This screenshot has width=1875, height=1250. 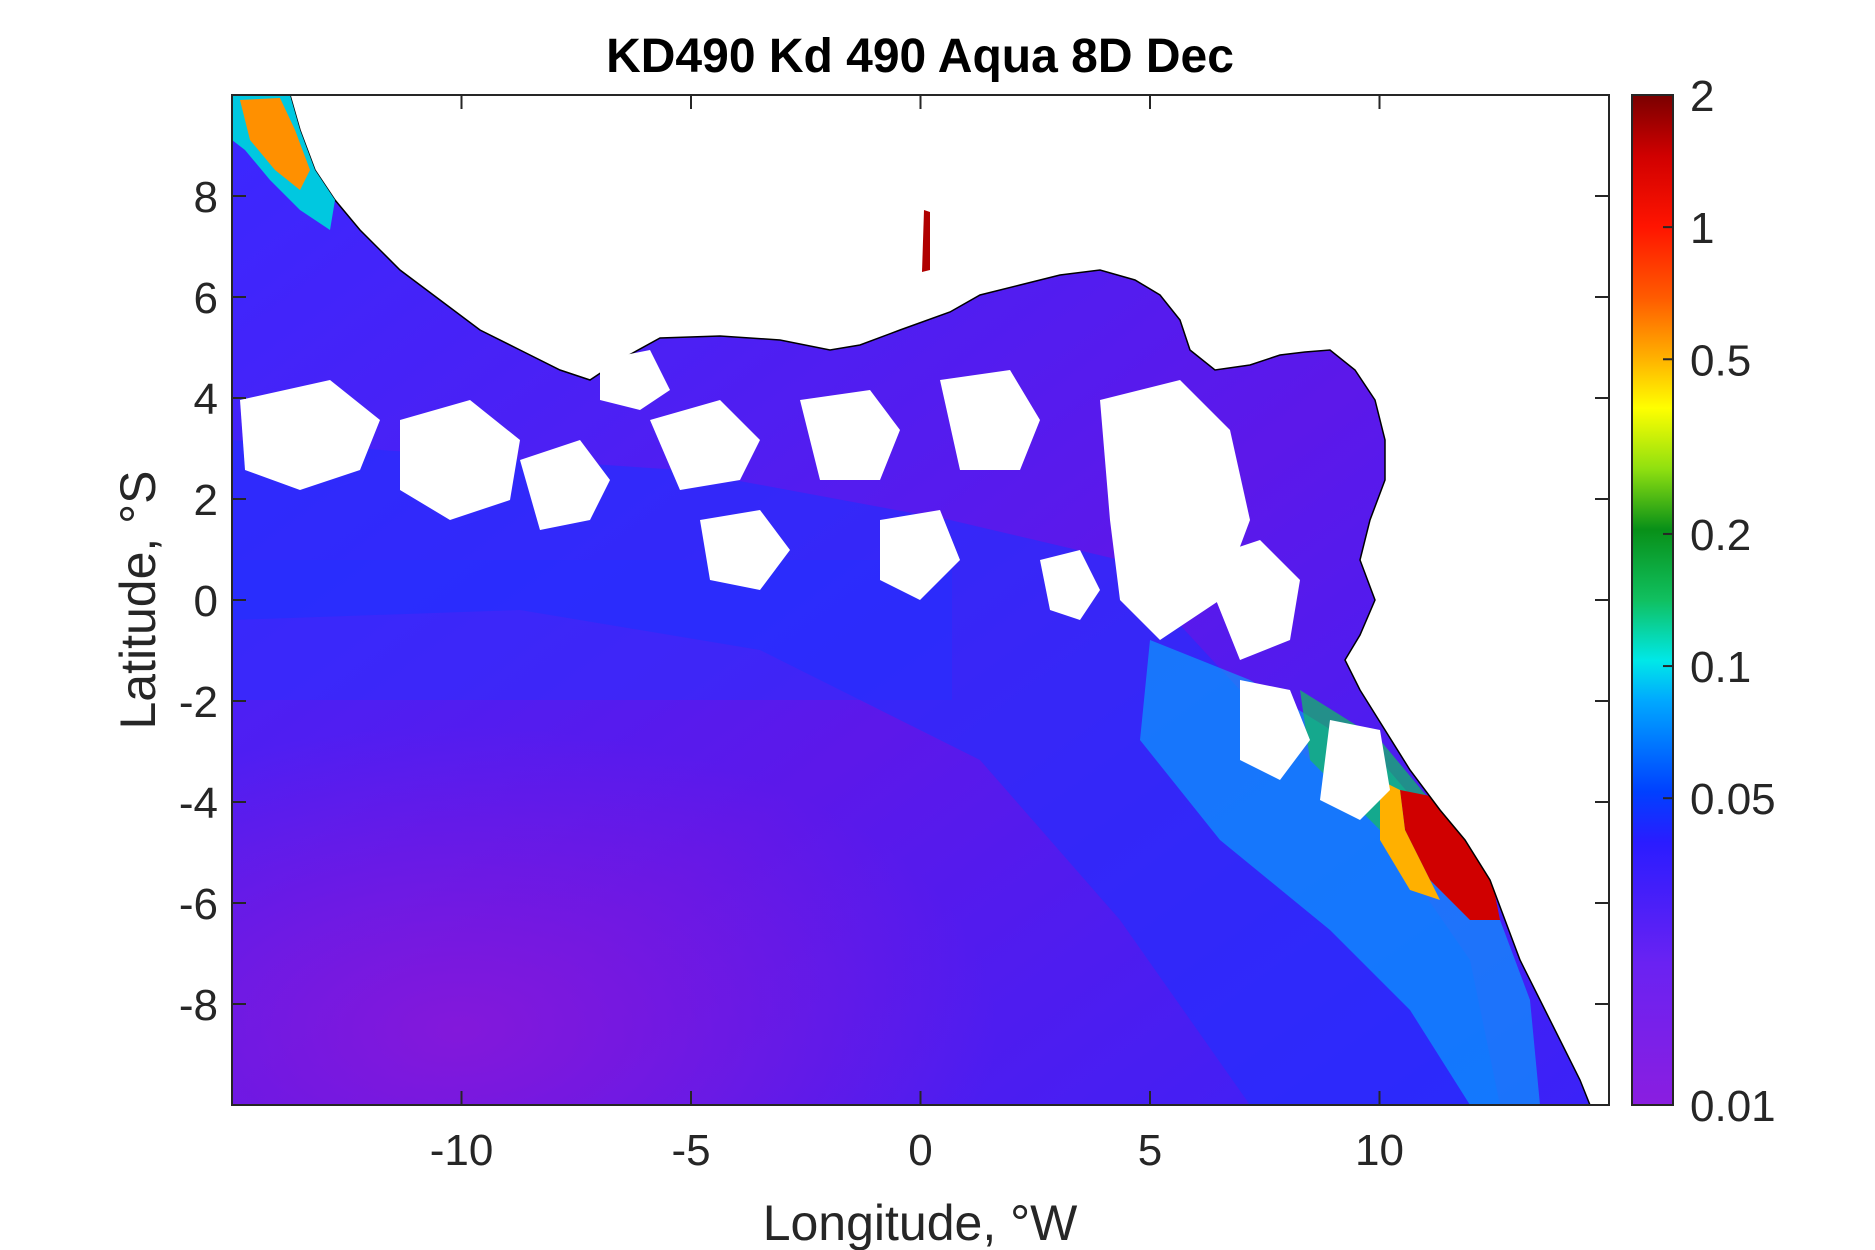 I want to click on turbid-congo-zone, so click(x=1450, y=855).